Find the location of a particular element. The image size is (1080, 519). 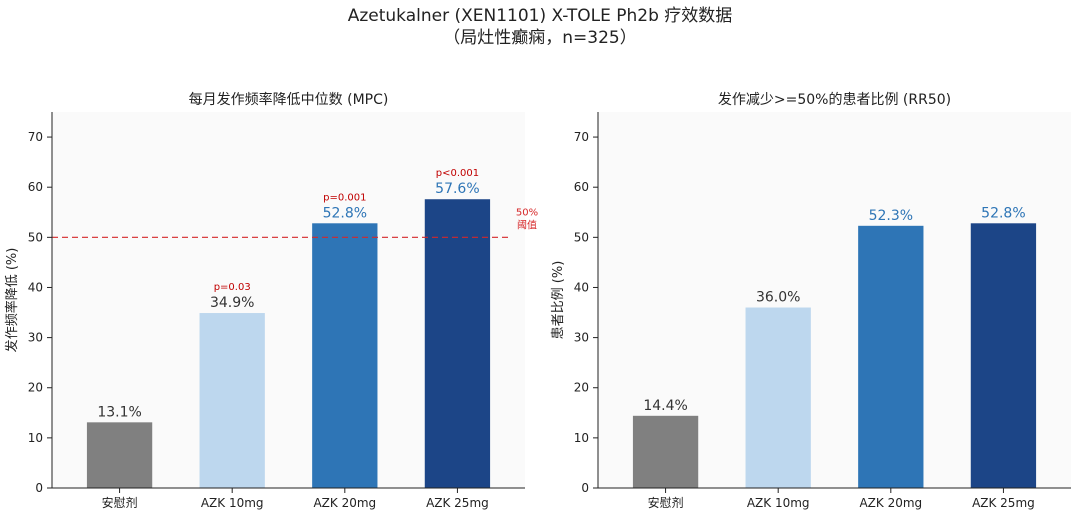

threshold-label: 阈值 is located at coordinates (527, 224).